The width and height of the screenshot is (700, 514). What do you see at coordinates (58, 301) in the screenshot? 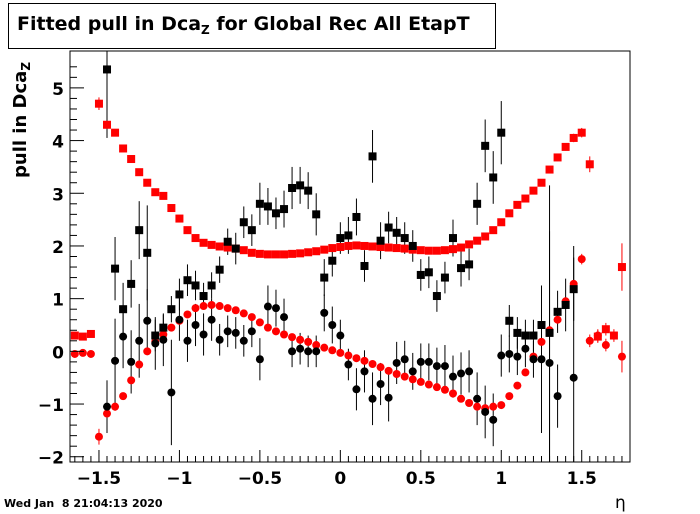
I see `y-tick-label: 1` at bounding box center [58, 301].